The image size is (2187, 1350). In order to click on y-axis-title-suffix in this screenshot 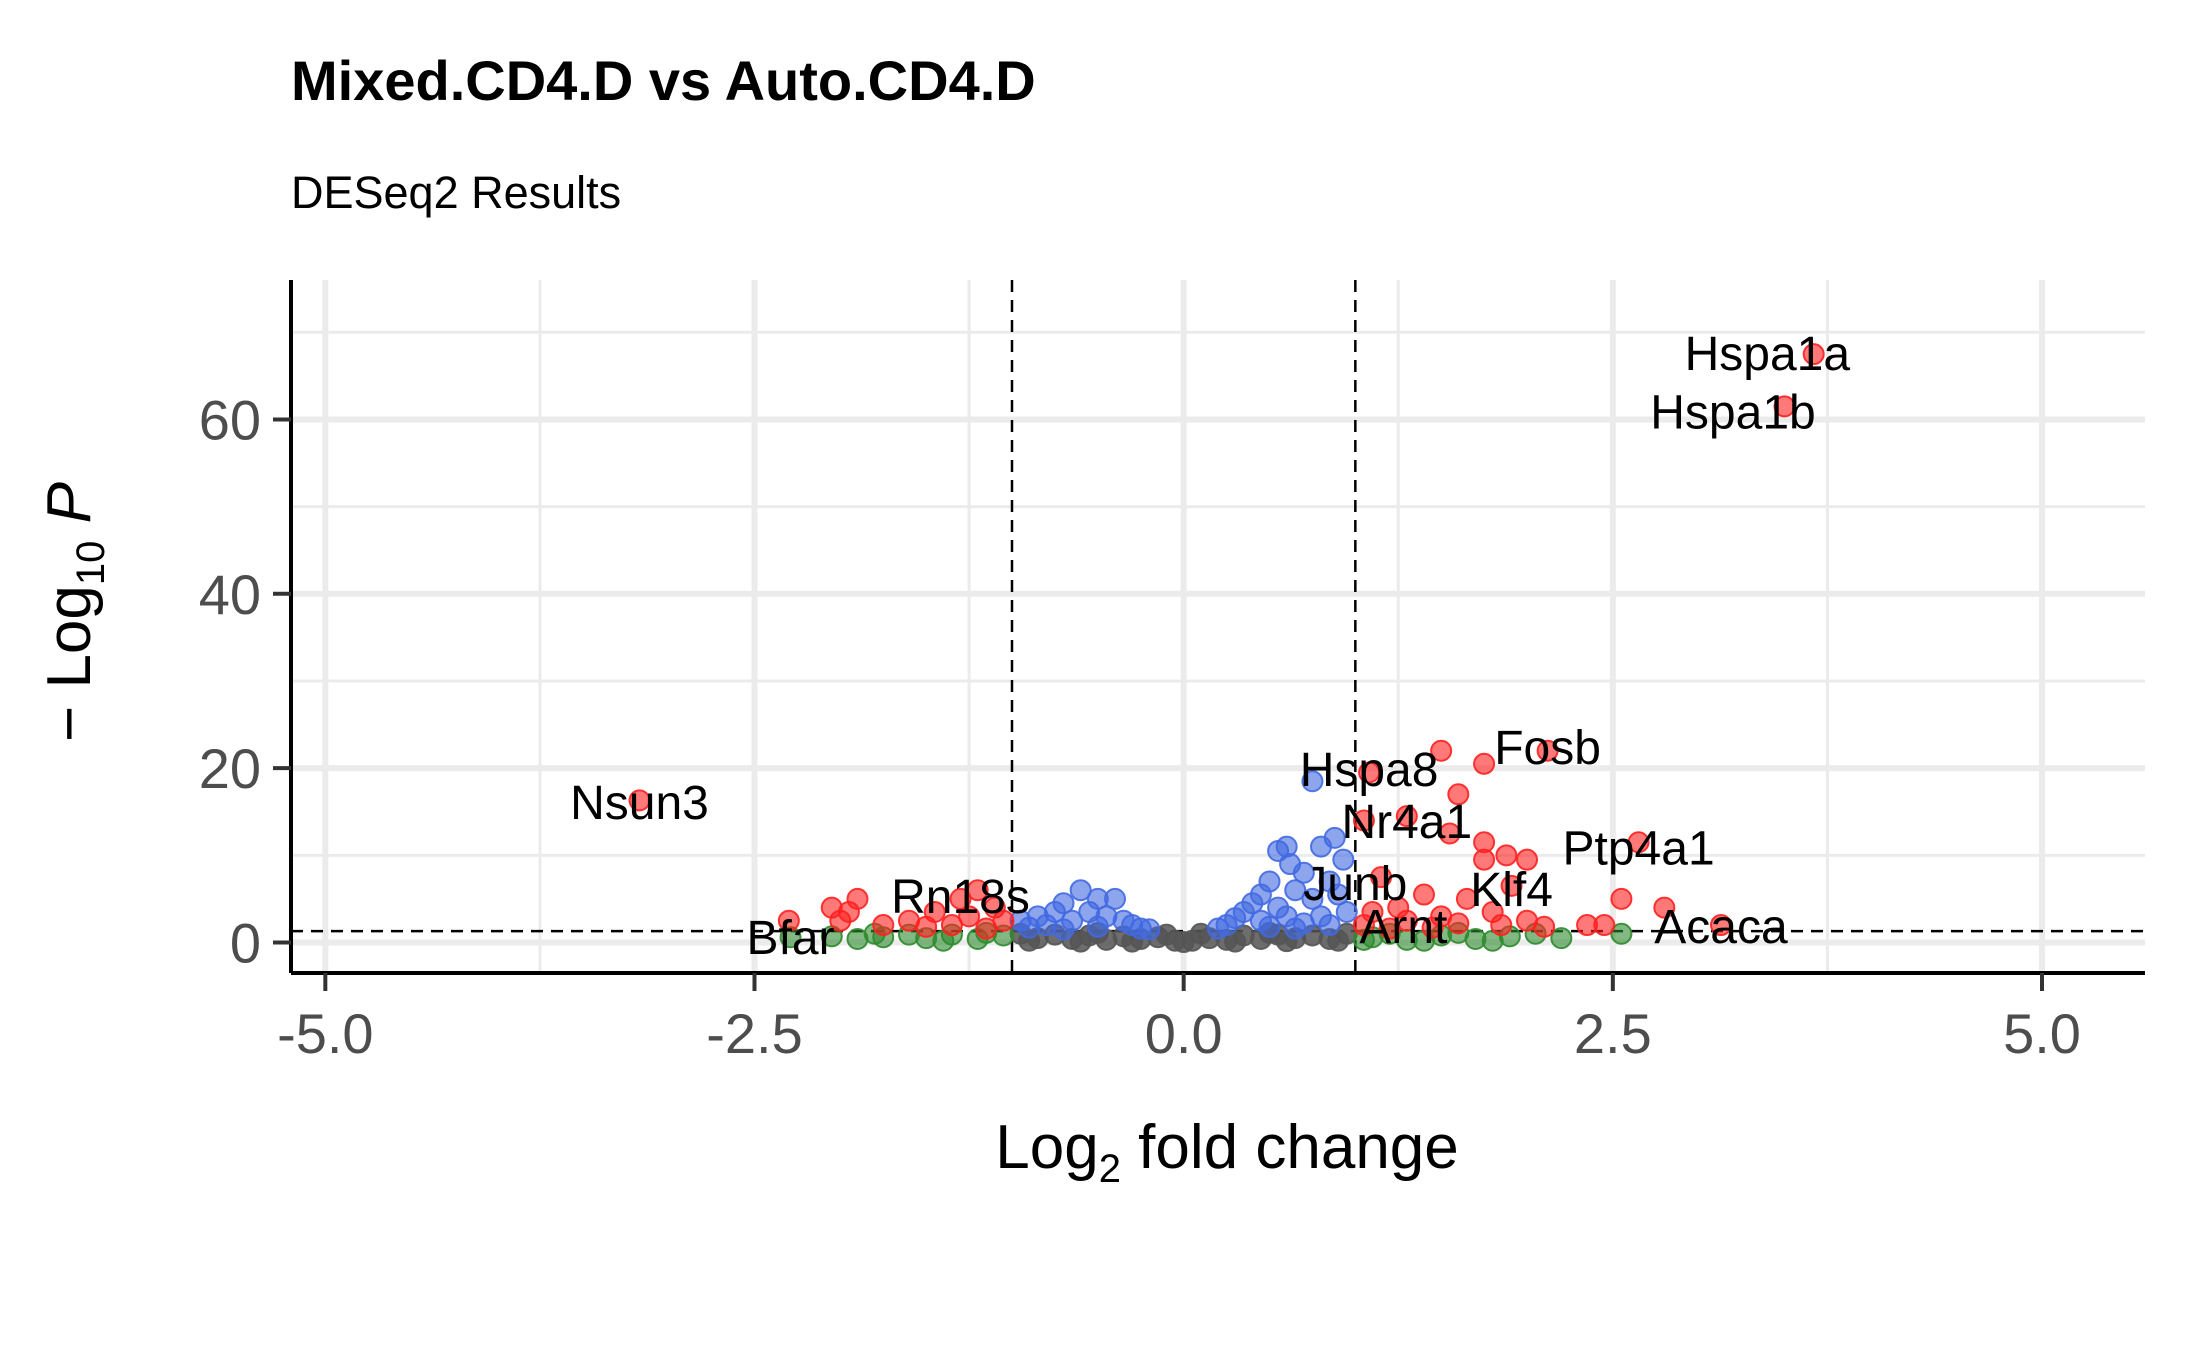, I will do `click(69, 531)`.